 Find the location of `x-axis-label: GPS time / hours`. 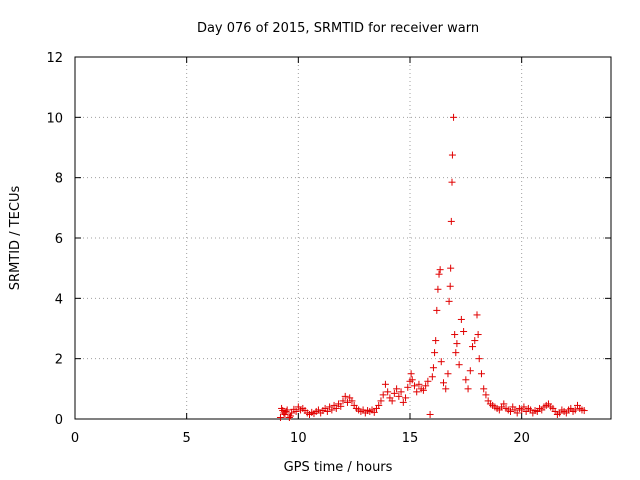

x-axis-label: GPS time / hours is located at coordinates (338, 467).